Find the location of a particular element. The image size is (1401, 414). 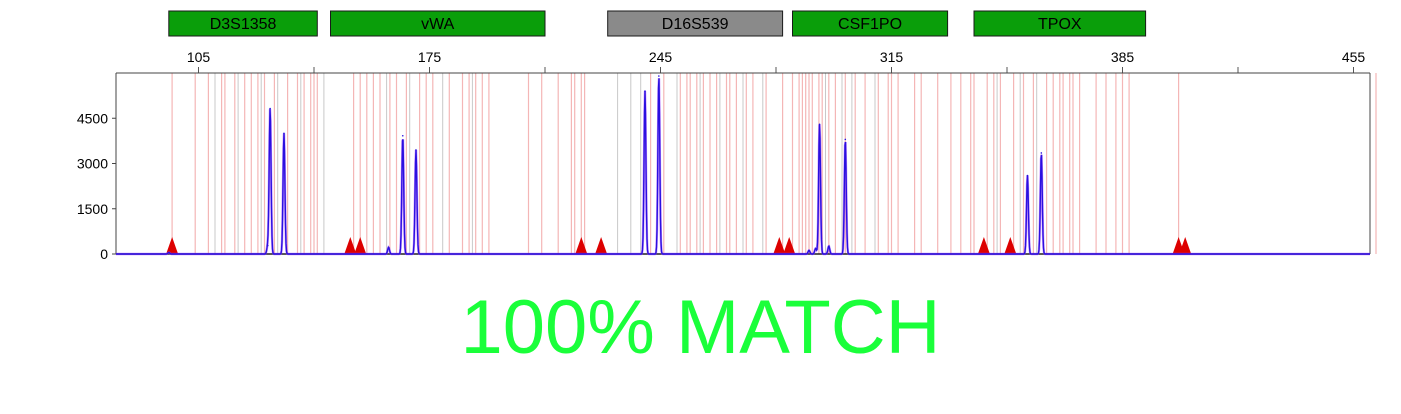

y-tick-label: 1500 is located at coordinates (92, 209).